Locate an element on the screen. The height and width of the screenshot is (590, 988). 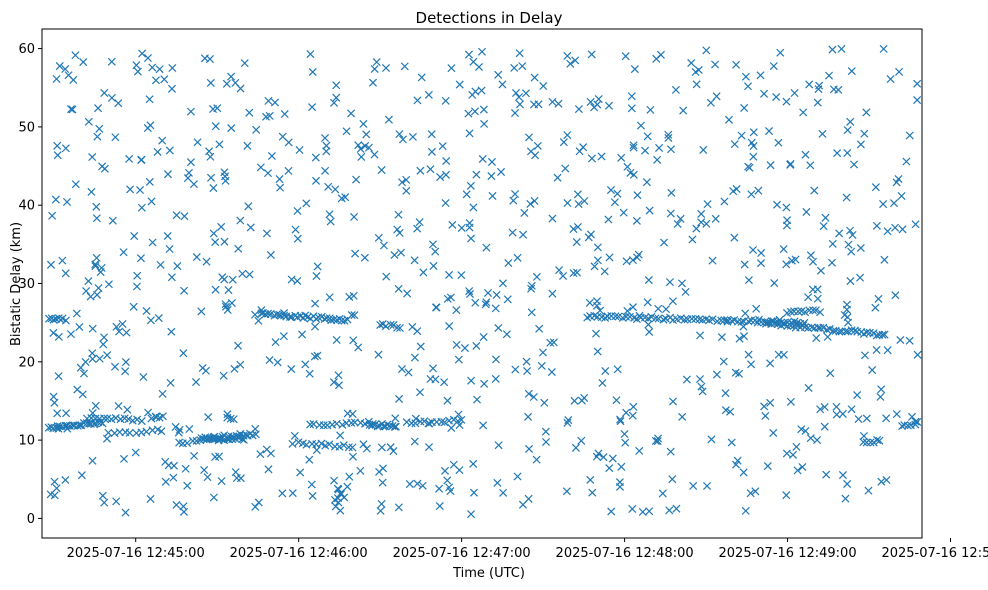
x-tick-label: 2025-07-16 12:46:00 is located at coordinates (299, 553).